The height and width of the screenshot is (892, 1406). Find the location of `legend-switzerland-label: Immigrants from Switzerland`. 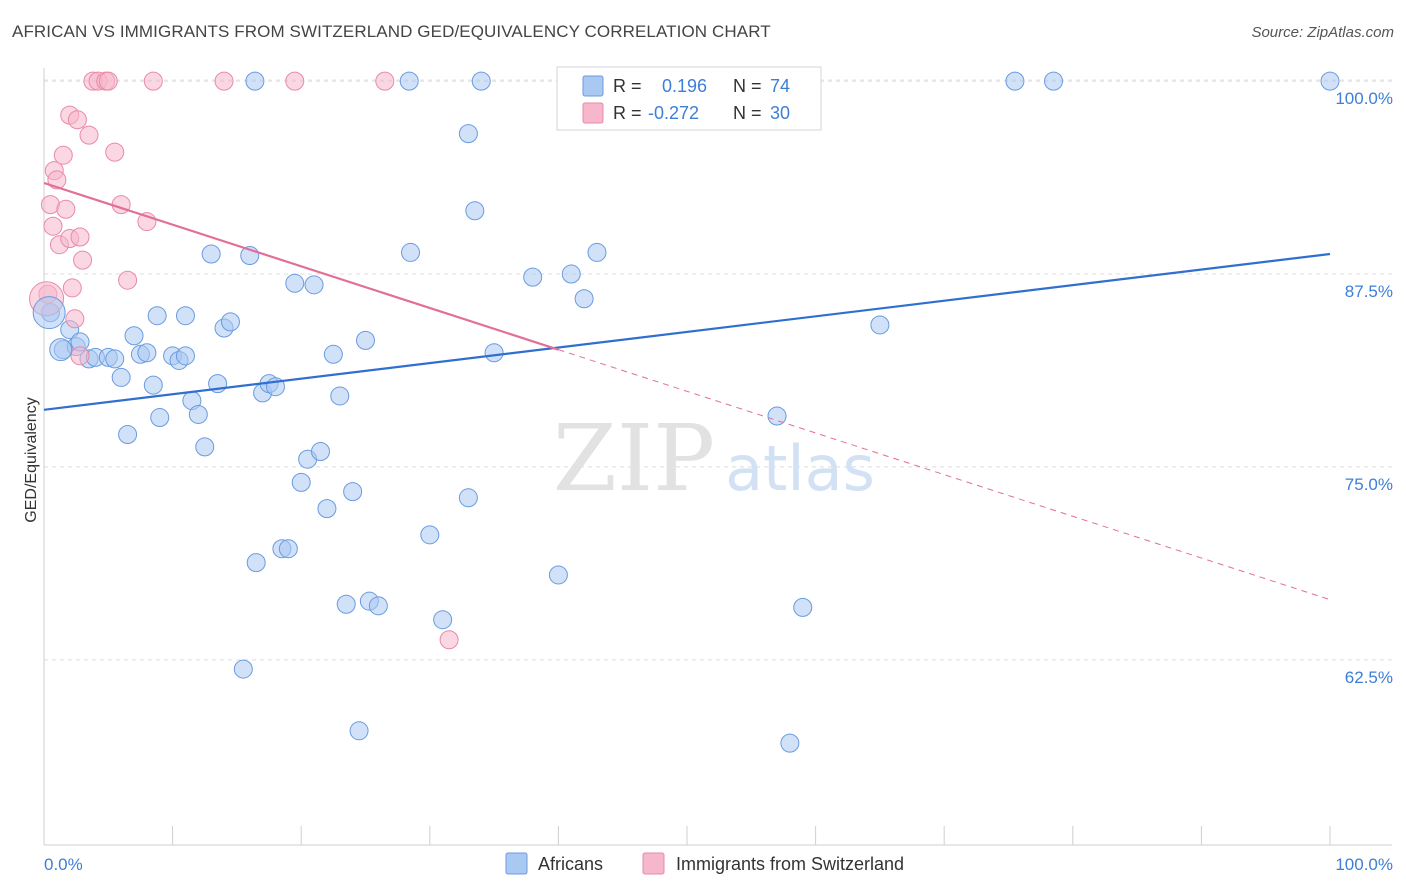

legend-switzerland-label: Immigrants from Switzerland is located at coordinates (790, 864).